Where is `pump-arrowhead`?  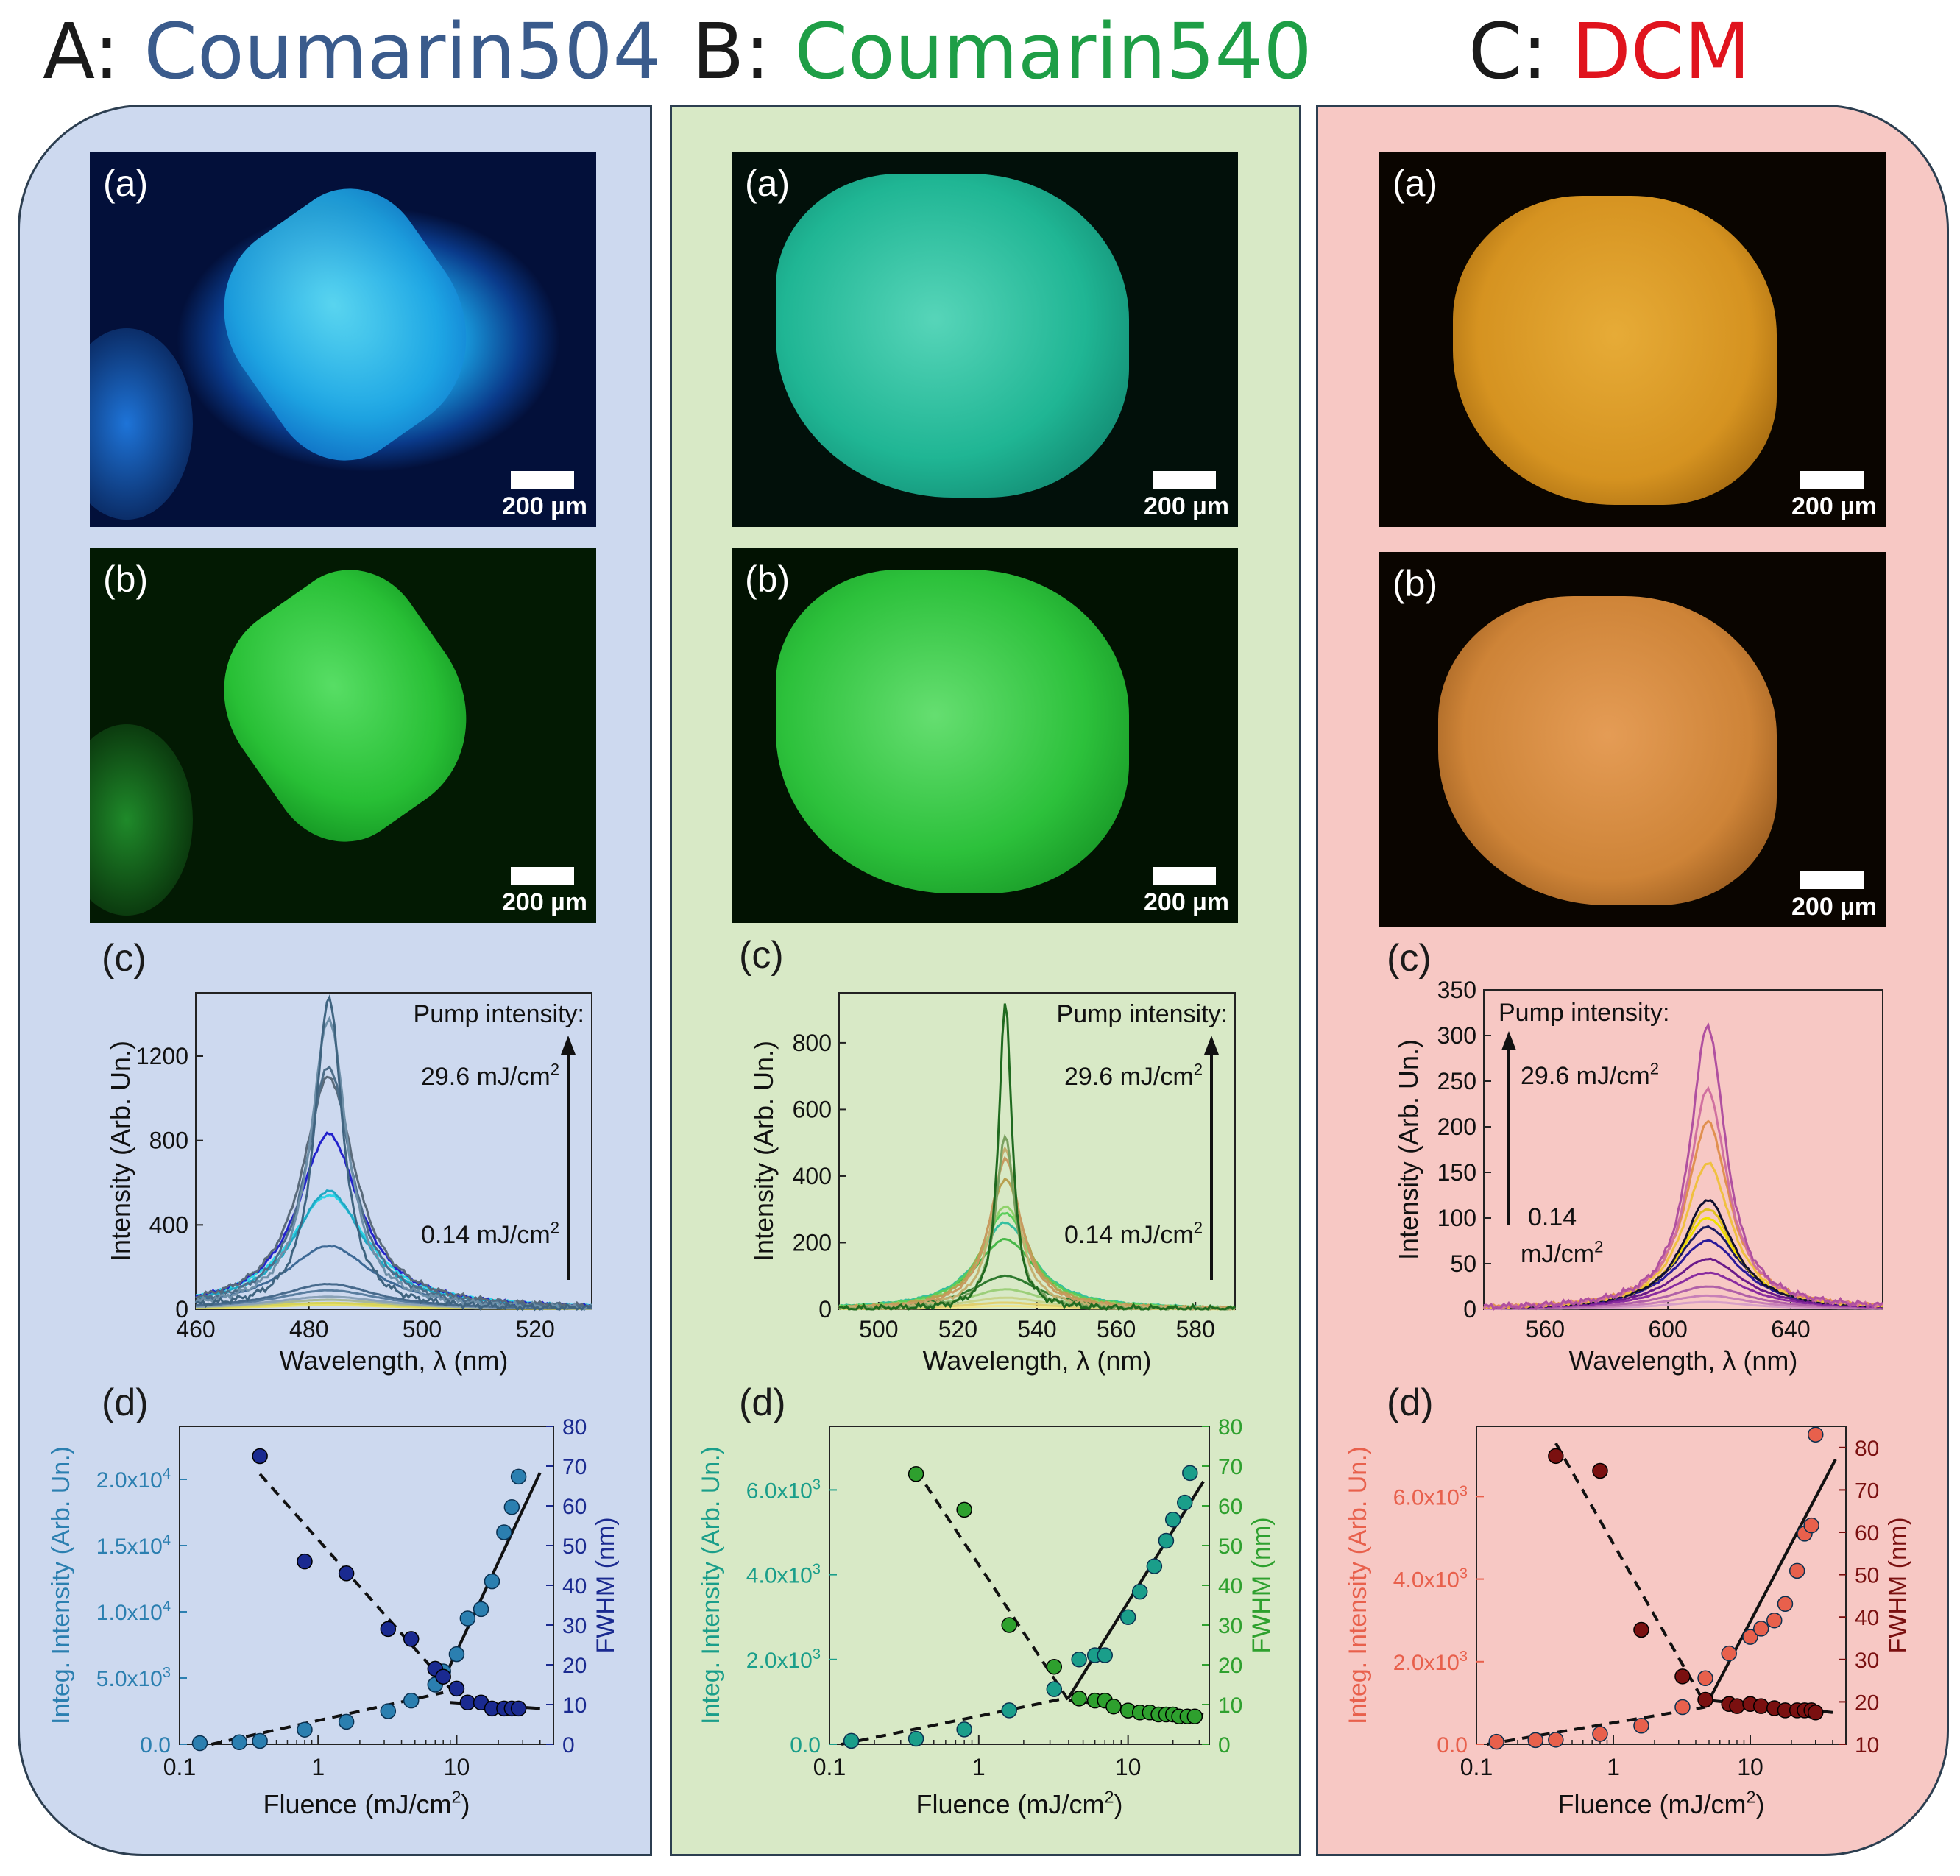 pump-arrowhead is located at coordinates (1508, 1040).